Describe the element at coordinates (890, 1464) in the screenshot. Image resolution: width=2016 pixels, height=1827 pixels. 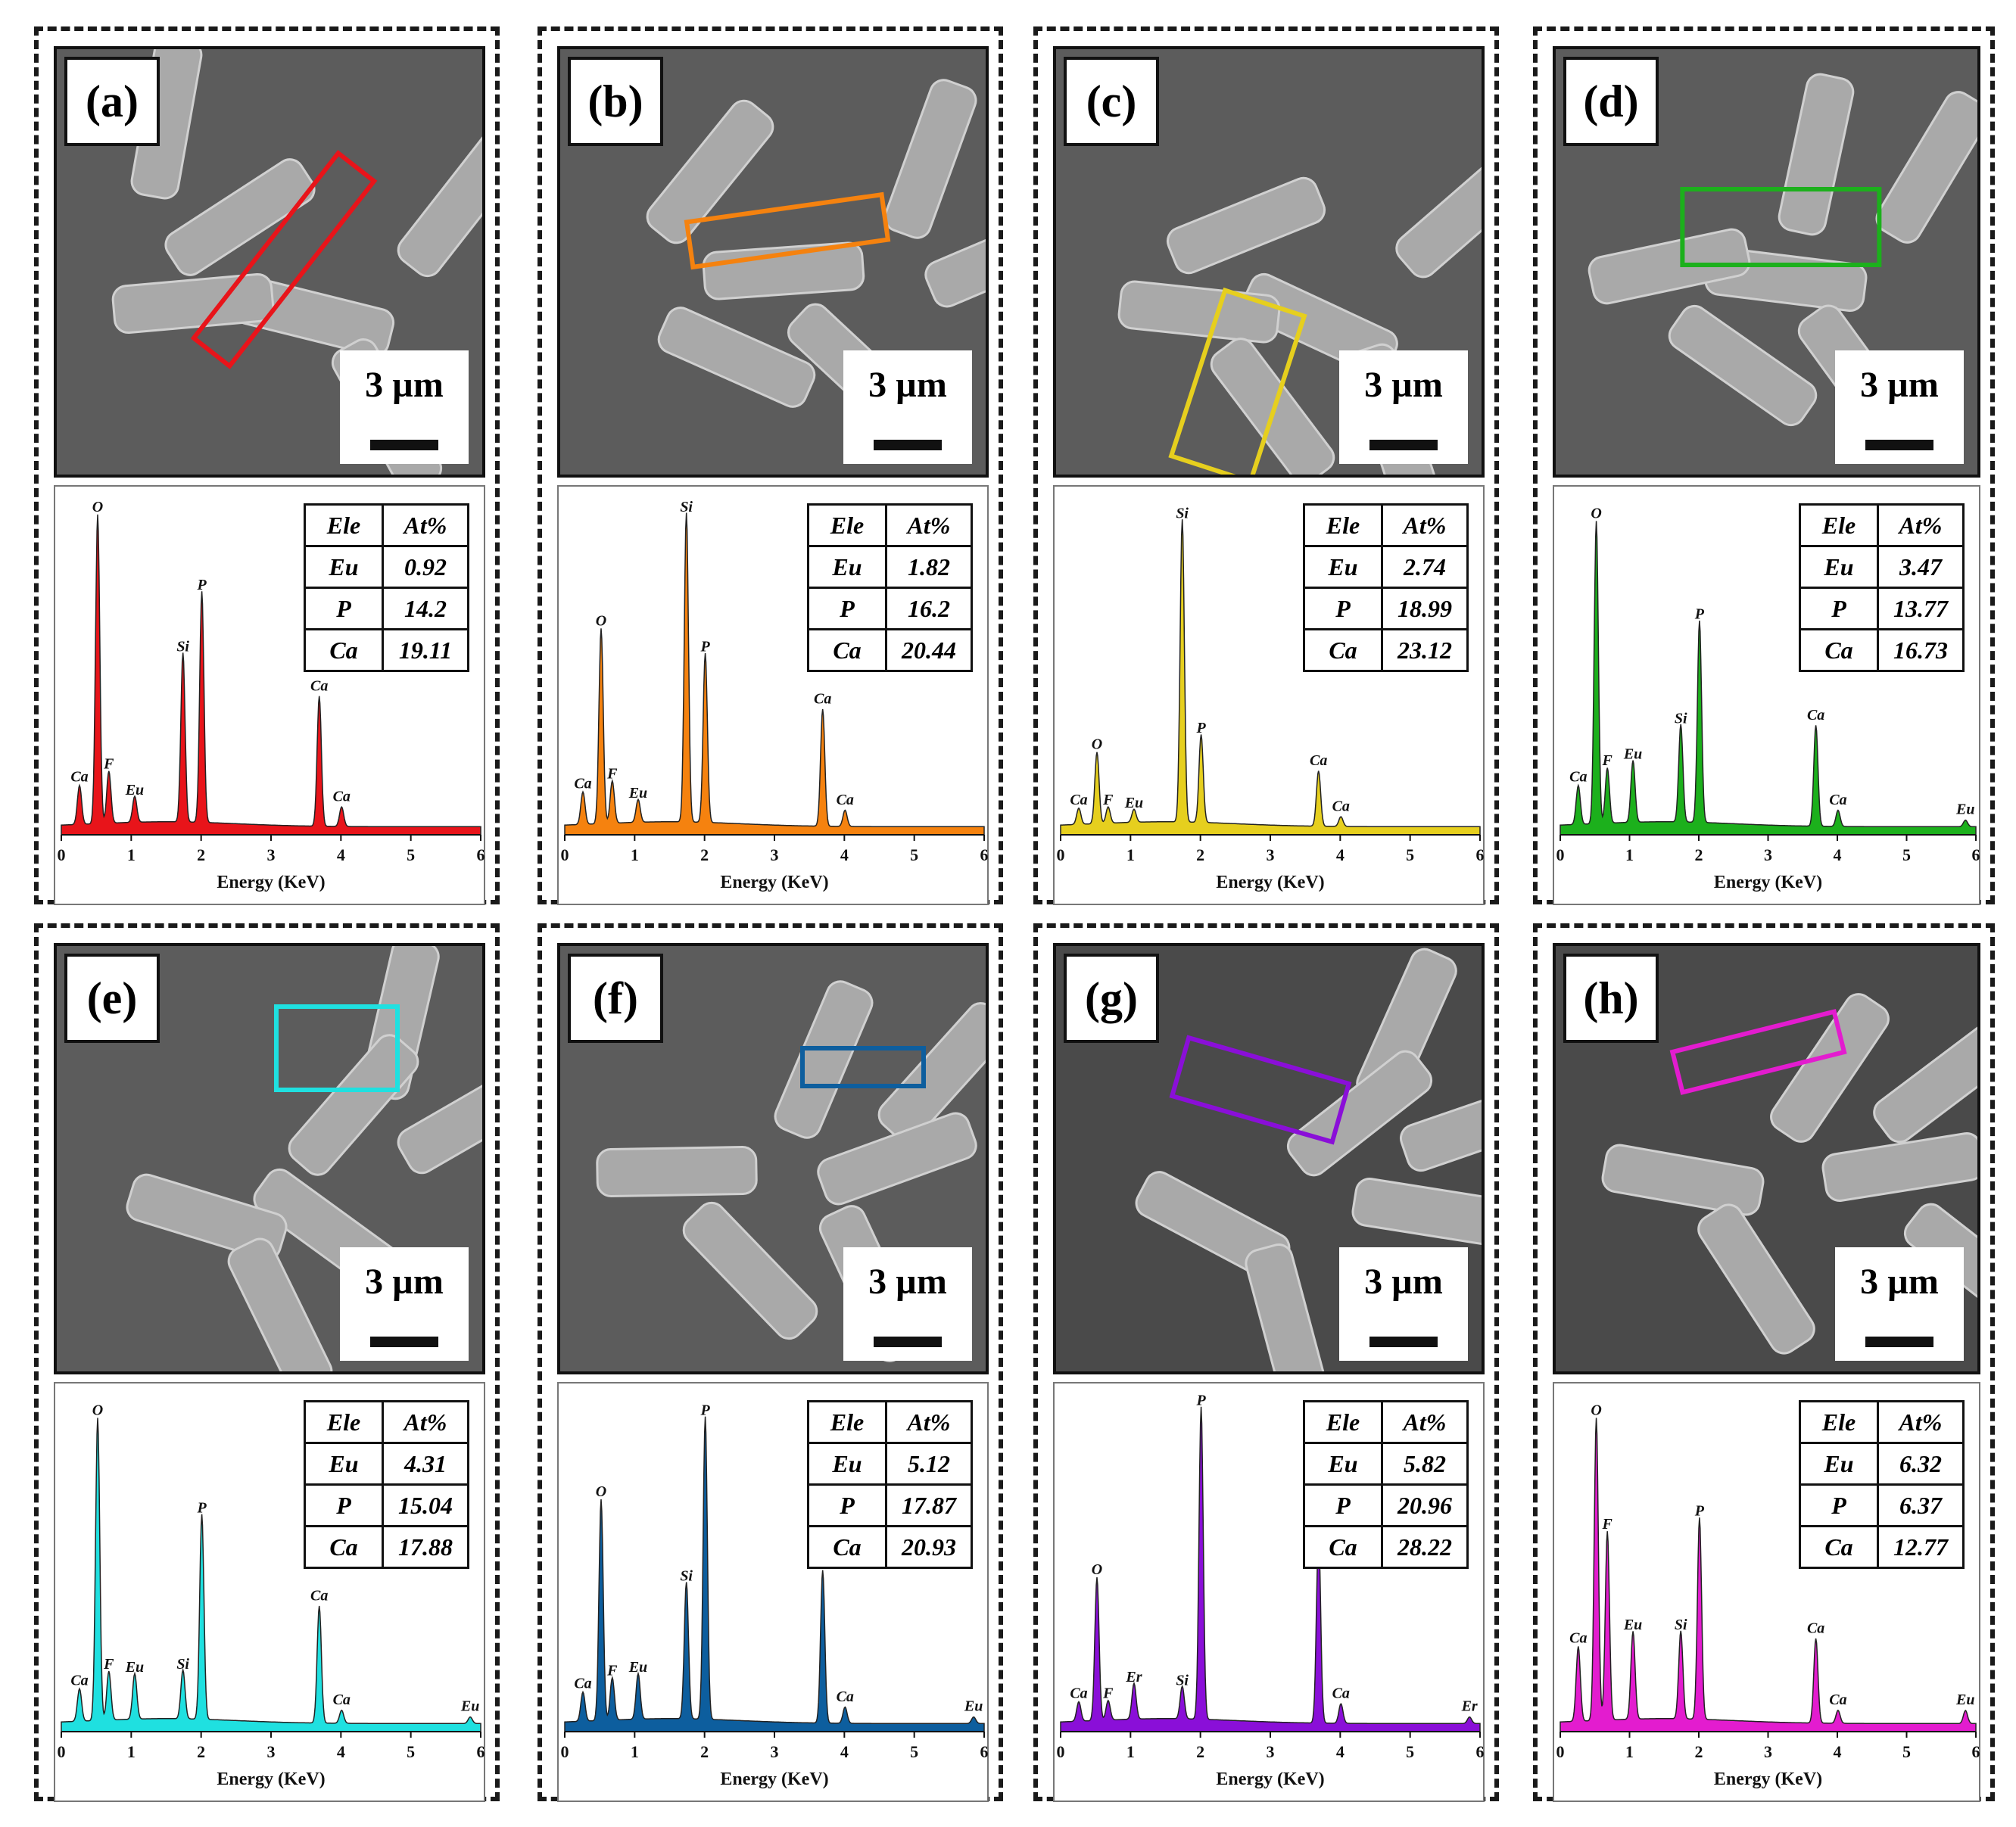
I see `table-row: Eu 5.12` at that location.